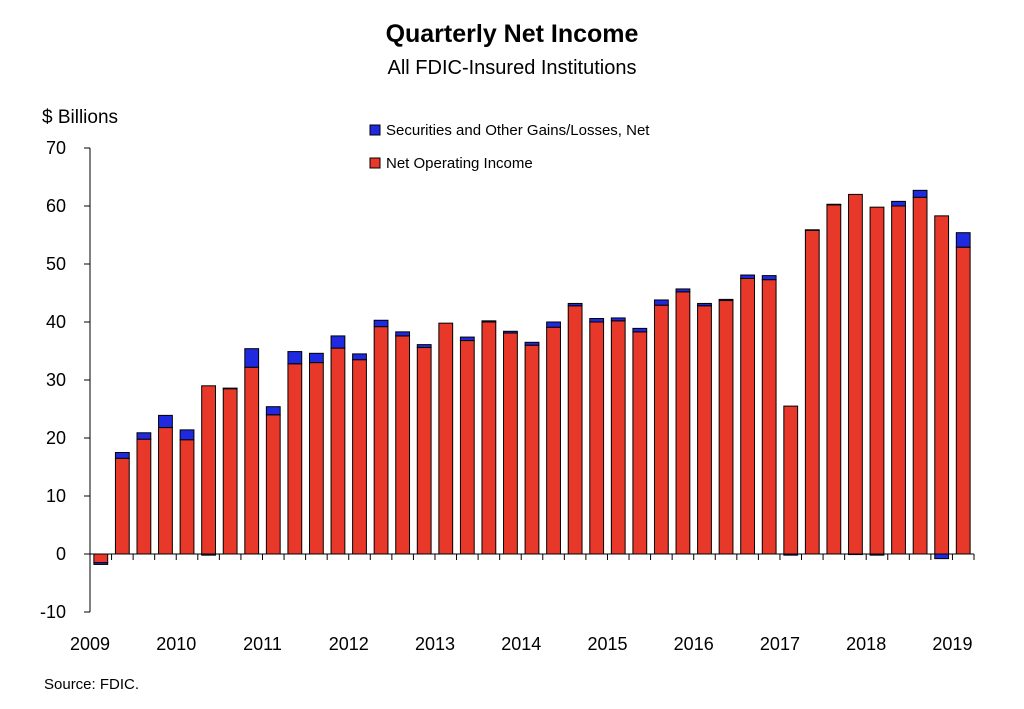 Image resolution: width=1024 pixels, height=709 pixels. Describe the element at coordinates (56, 148) in the screenshot. I see `y-tick-label: 70` at that location.